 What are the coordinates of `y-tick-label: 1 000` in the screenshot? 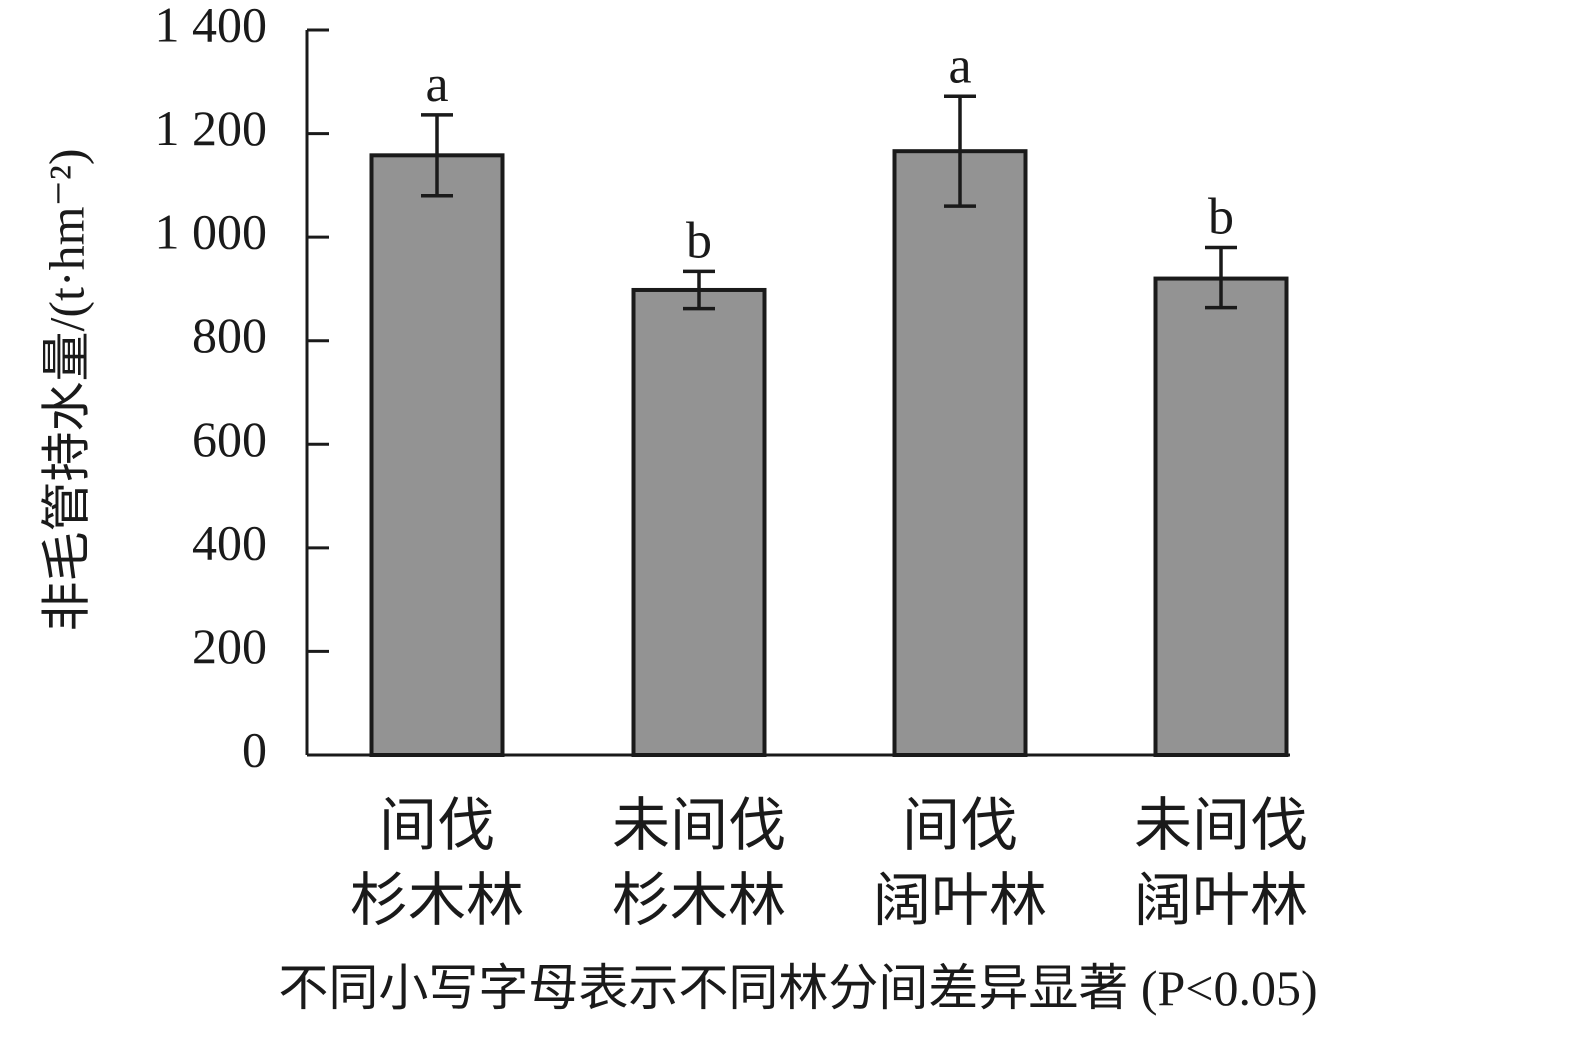 It's located at (211, 232).